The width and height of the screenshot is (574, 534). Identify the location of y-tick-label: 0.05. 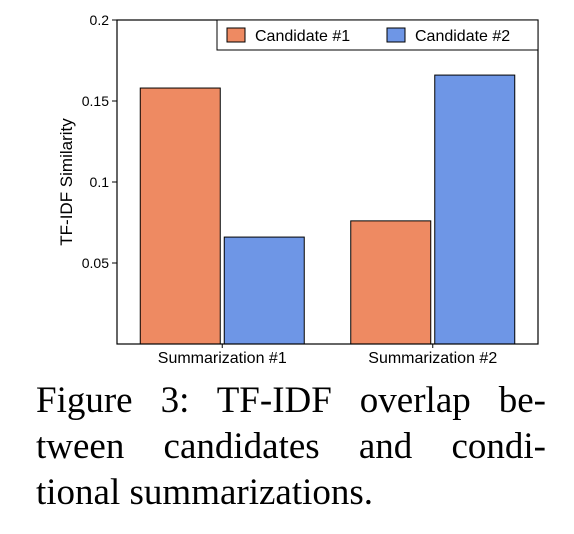
(95, 263).